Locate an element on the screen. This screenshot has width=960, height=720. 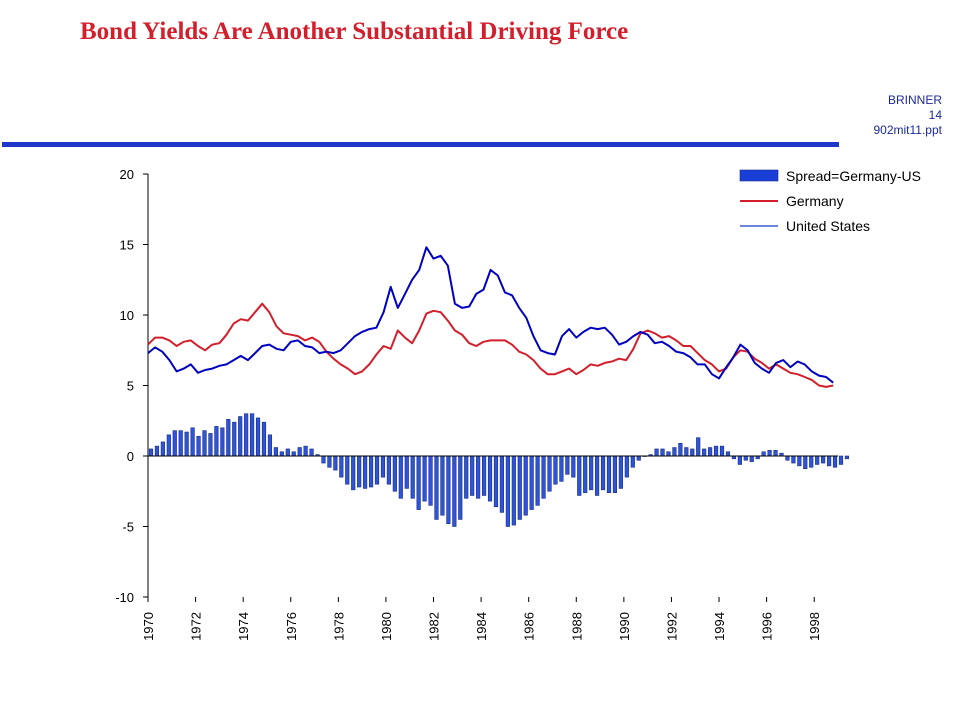
legend-label-germany: Germany is located at coordinates (815, 201).